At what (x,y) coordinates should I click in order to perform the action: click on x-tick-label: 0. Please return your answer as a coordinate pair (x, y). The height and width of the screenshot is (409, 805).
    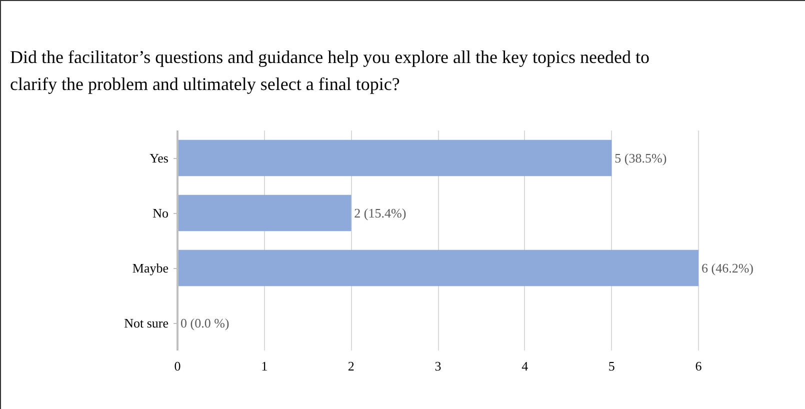
    Looking at the image, I should click on (177, 366).